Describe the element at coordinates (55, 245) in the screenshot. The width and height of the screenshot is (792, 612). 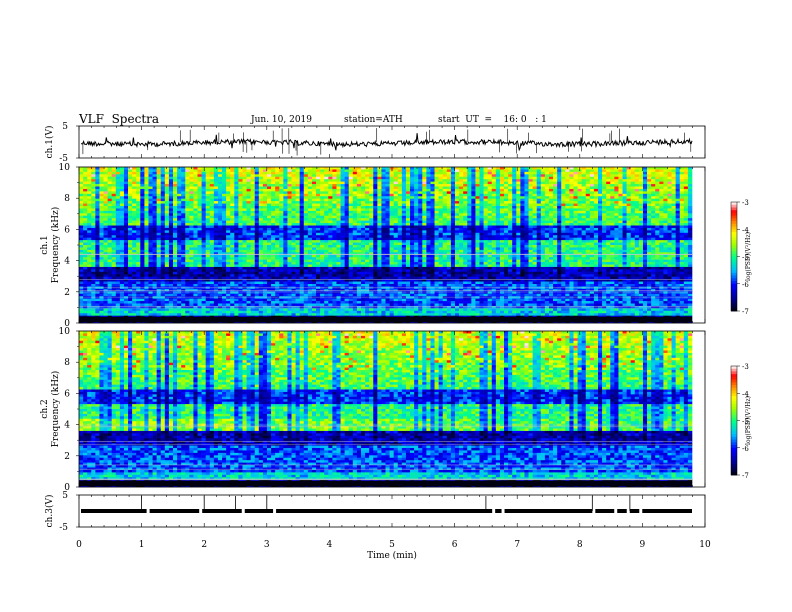
I see `ch1-freq-label: Frequency (kHz)` at that location.